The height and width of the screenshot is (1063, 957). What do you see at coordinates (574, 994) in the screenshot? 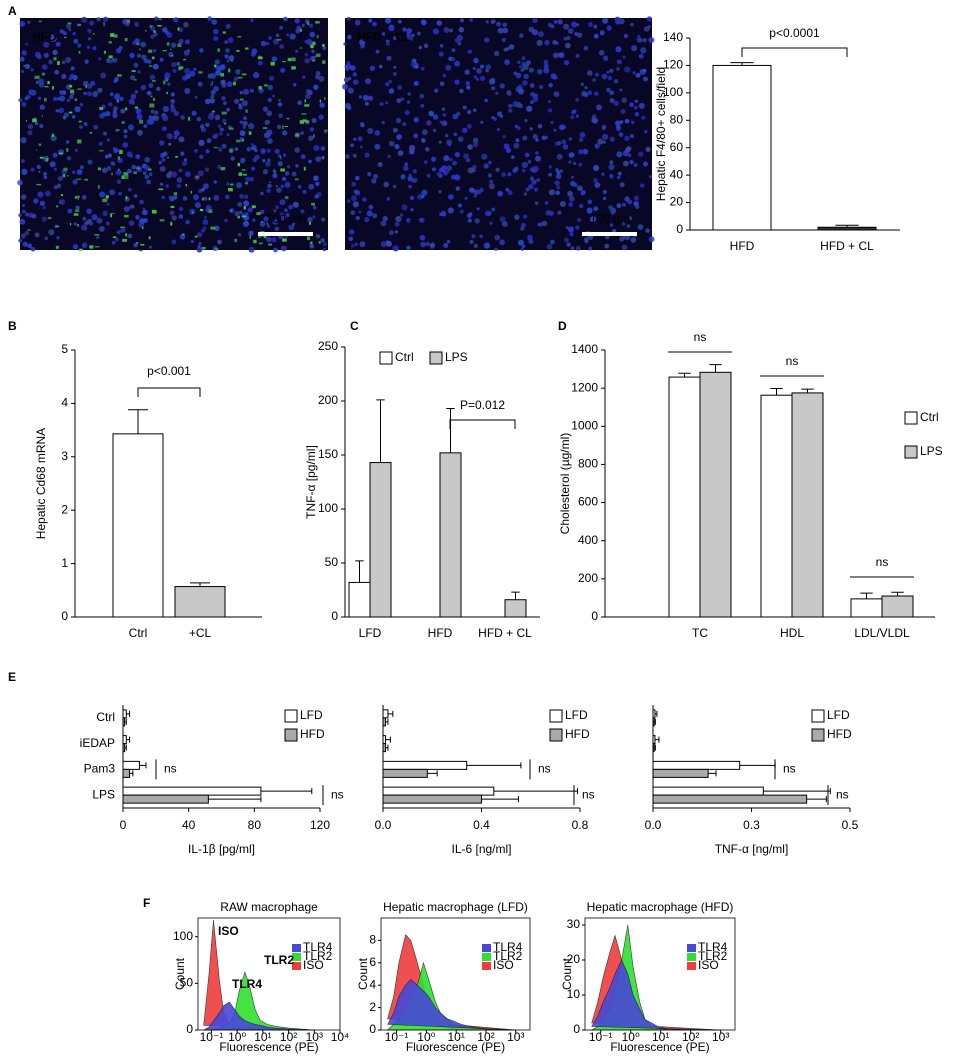
I see `y-tick-label: 10` at bounding box center [574, 994].